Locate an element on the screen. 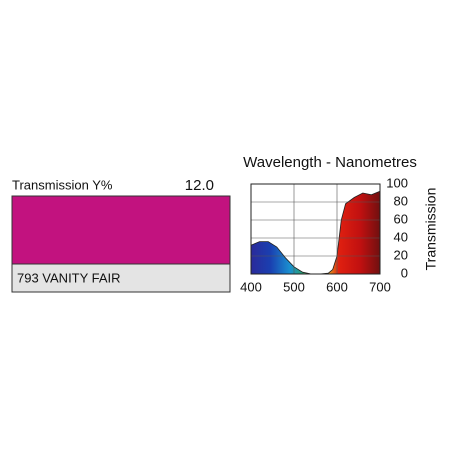 Image resolution: width=450 pixels, height=455 pixels. x-tick-label: 700 is located at coordinates (380, 286).